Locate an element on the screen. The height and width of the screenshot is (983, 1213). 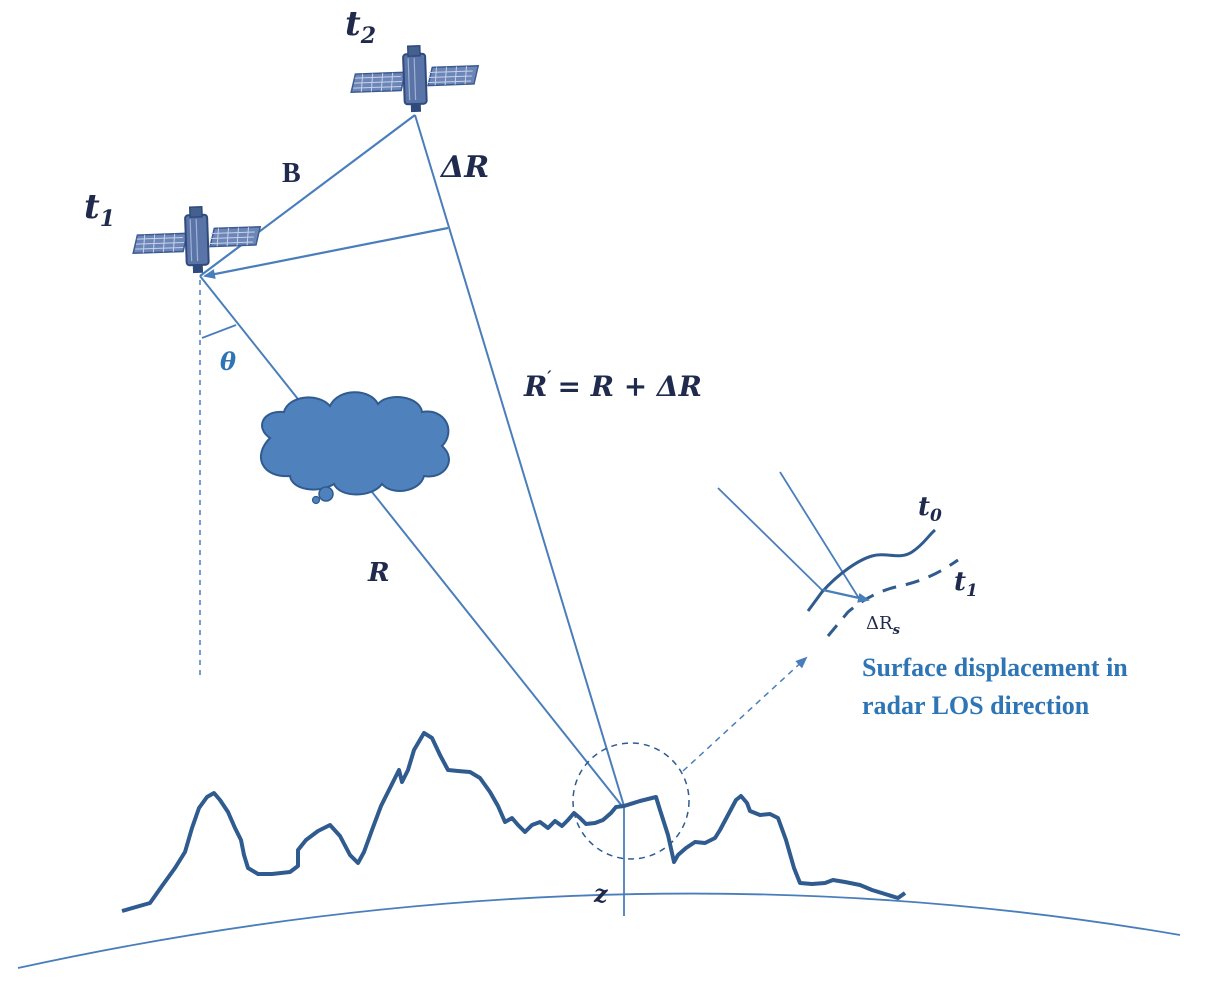
label-z: z is located at coordinates (601, 893).